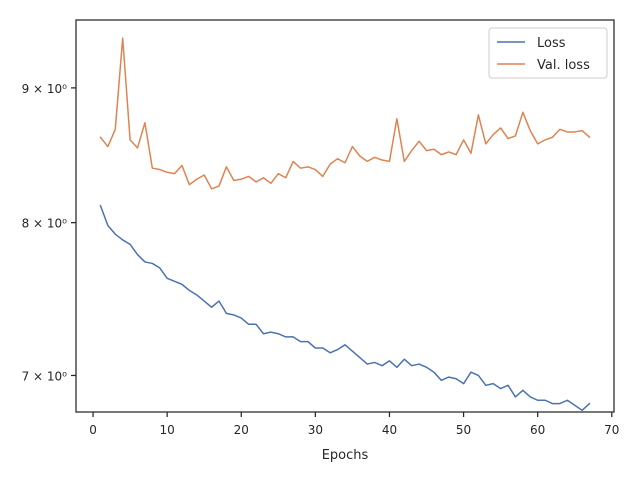 Image resolution: width=640 pixels, height=480 pixels. What do you see at coordinates (315, 430) in the screenshot?
I see `x-tick-label: 30` at bounding box center [315, 430].